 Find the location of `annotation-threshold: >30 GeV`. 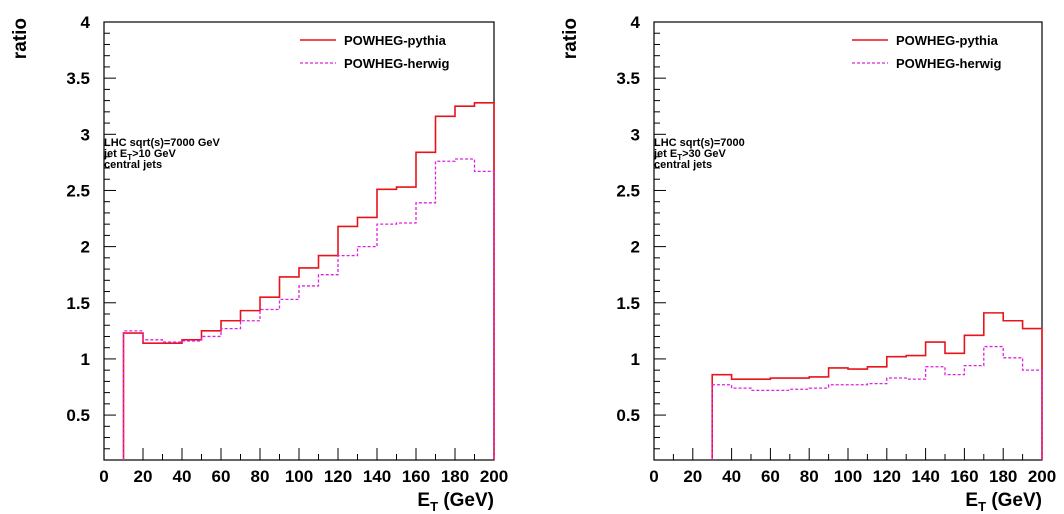

annotation-threshold: >30 GeV is located at coordinates (704, 154).